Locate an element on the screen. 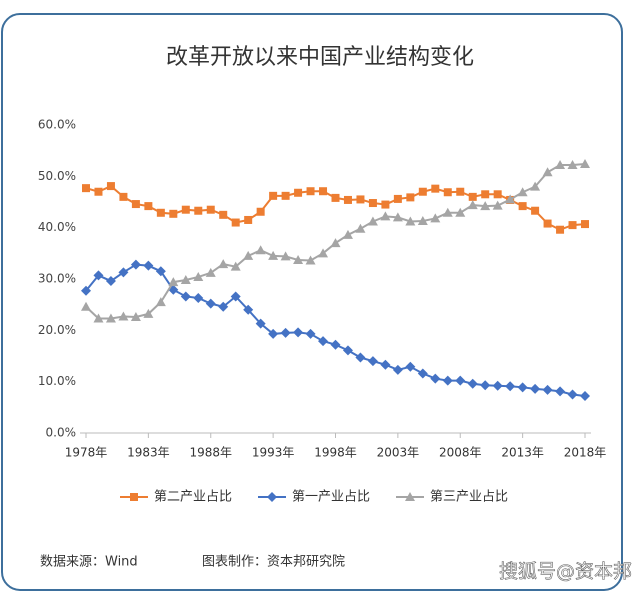 Image resolution: width=640 pixels, height=596 pixels. y-tick-label: 0.0% is located at coordinates (61, 433).